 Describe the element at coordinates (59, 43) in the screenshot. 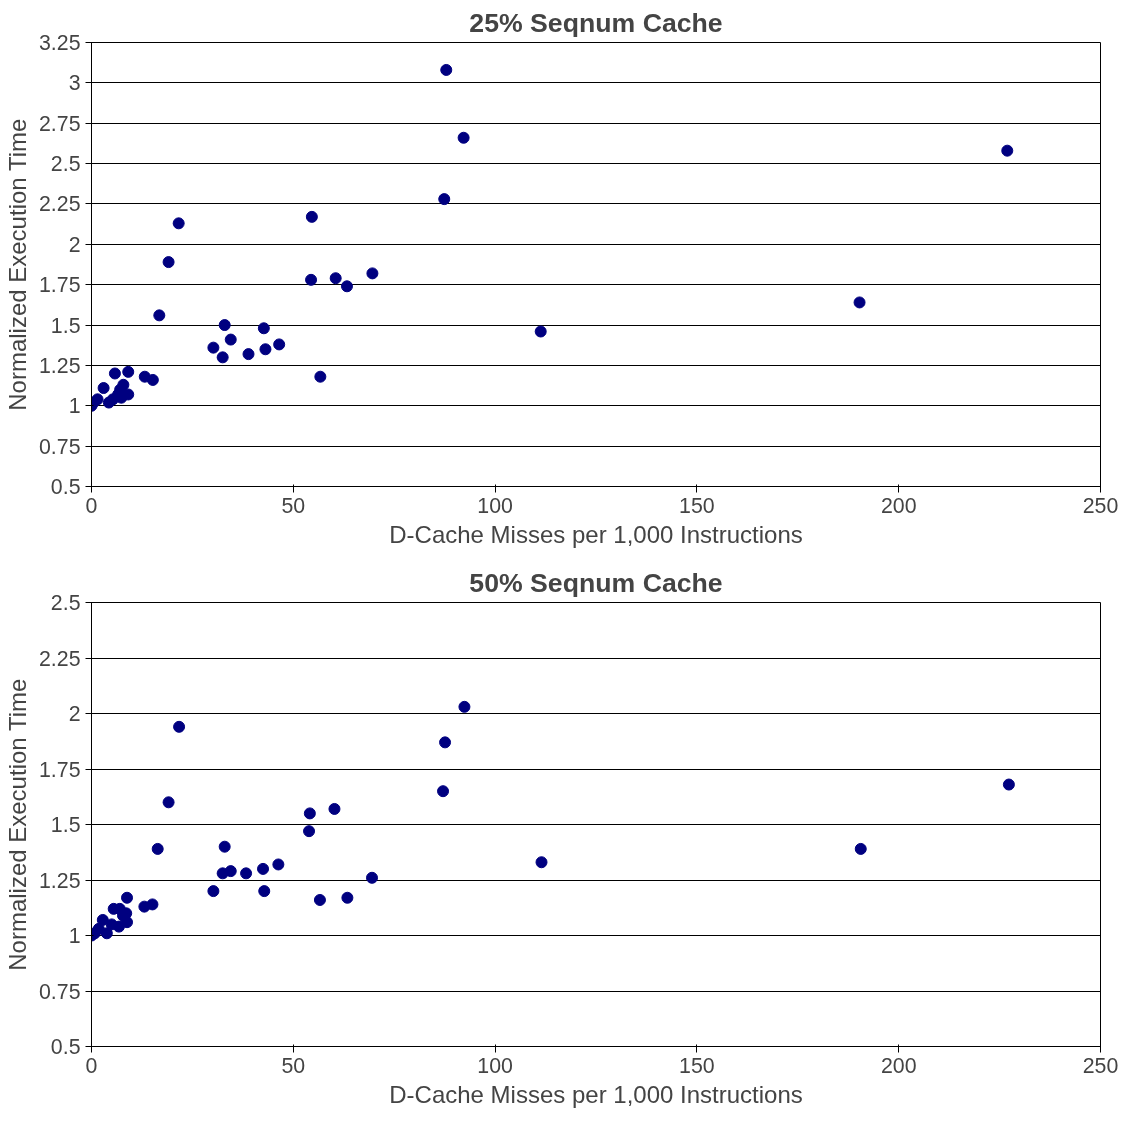

I see `y-tick-label: 3.25` at that location.